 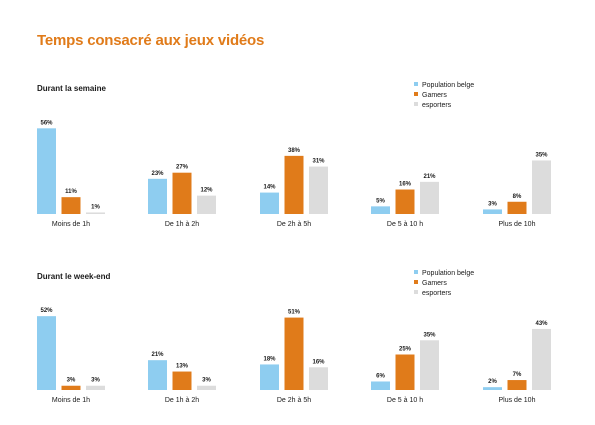 What do you see at coordinates (492, 382) in the screenshot?
I see `data-label: 2%` at bounding box center [492, 382].